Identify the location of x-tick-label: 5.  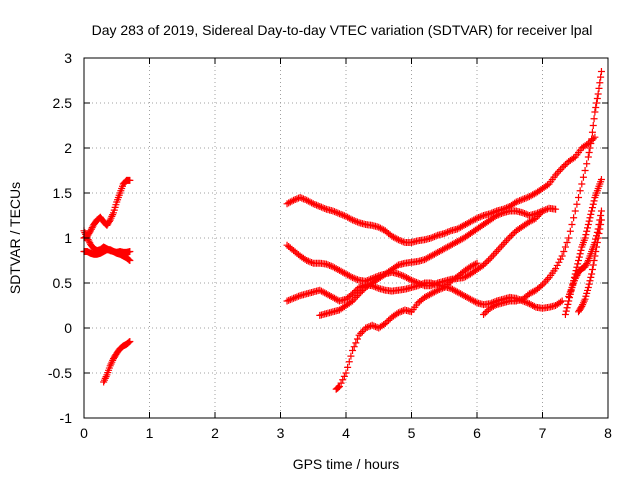
(412, 433).